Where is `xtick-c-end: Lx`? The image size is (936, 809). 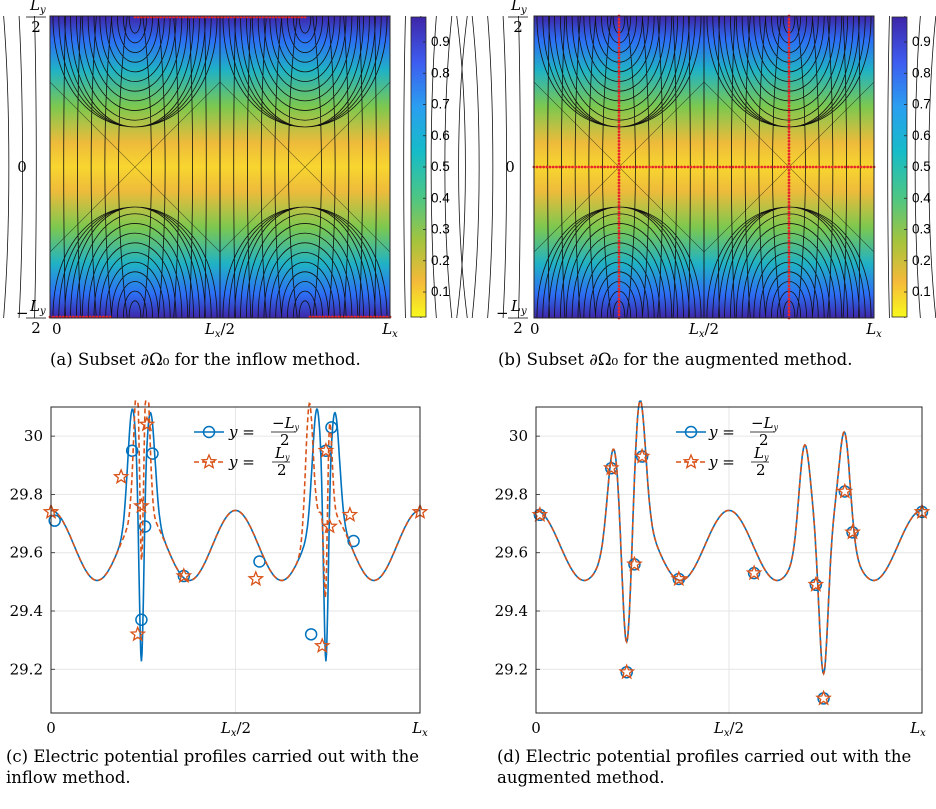 xtick-c-end: Lx is located at coordinates (419, 729).